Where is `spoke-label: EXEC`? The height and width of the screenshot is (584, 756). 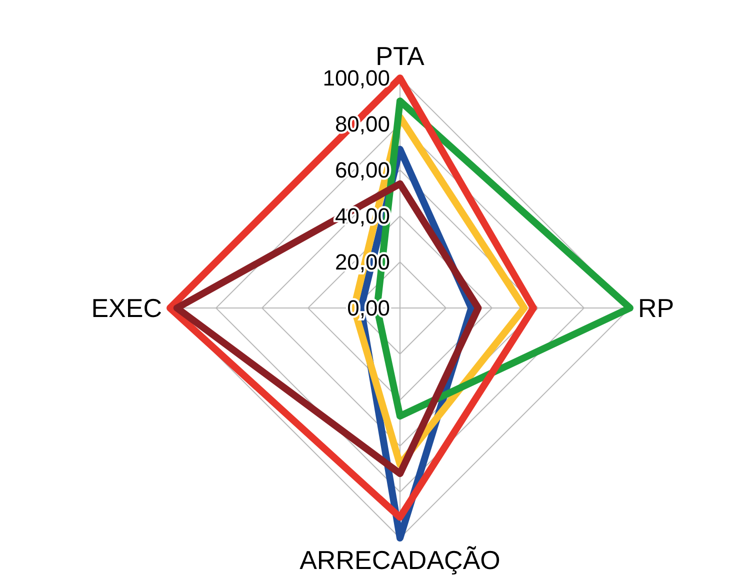
spoke-label: EXEC is located at coordinates (126, 308).